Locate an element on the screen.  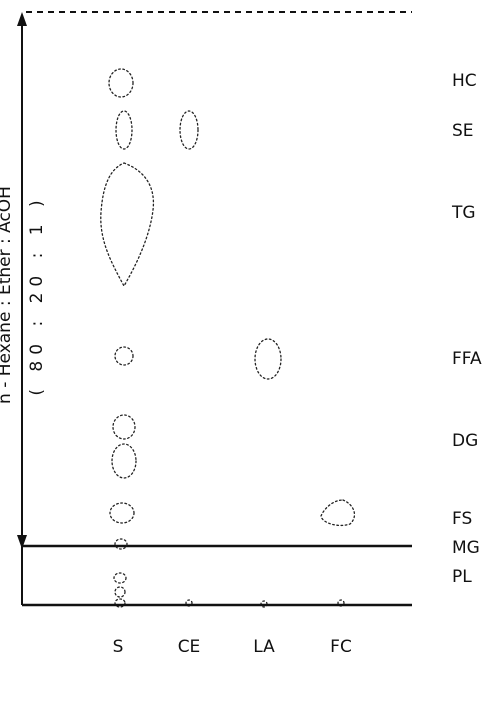
spot-s-fs is located at coordinates (122, 513).